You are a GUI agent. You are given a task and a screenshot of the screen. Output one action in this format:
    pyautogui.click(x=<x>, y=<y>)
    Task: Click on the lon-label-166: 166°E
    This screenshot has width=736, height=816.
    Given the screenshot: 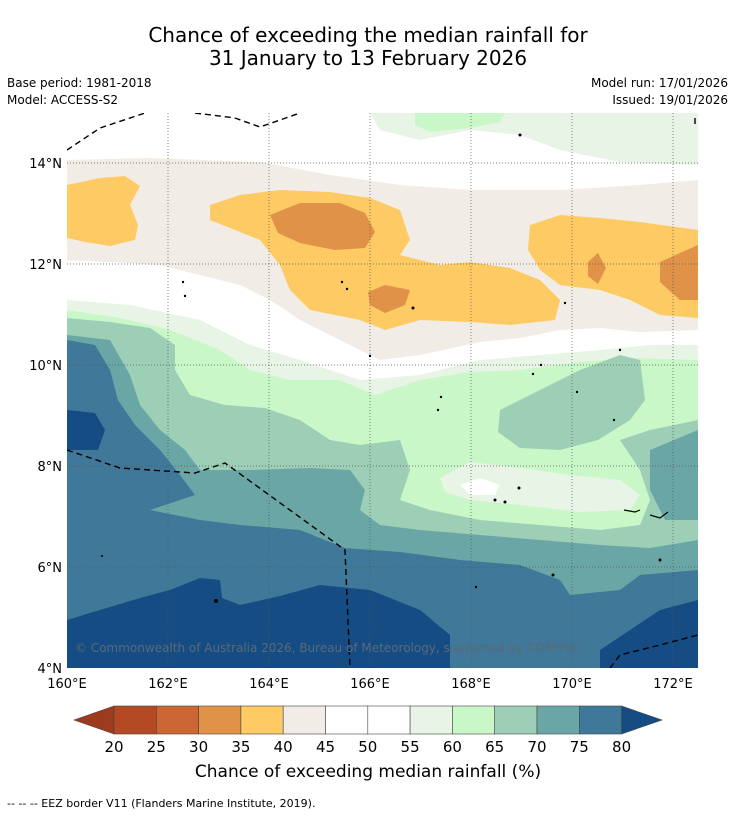 What is the action you would take?
    pyautogui.click(x=370, y=684)
    